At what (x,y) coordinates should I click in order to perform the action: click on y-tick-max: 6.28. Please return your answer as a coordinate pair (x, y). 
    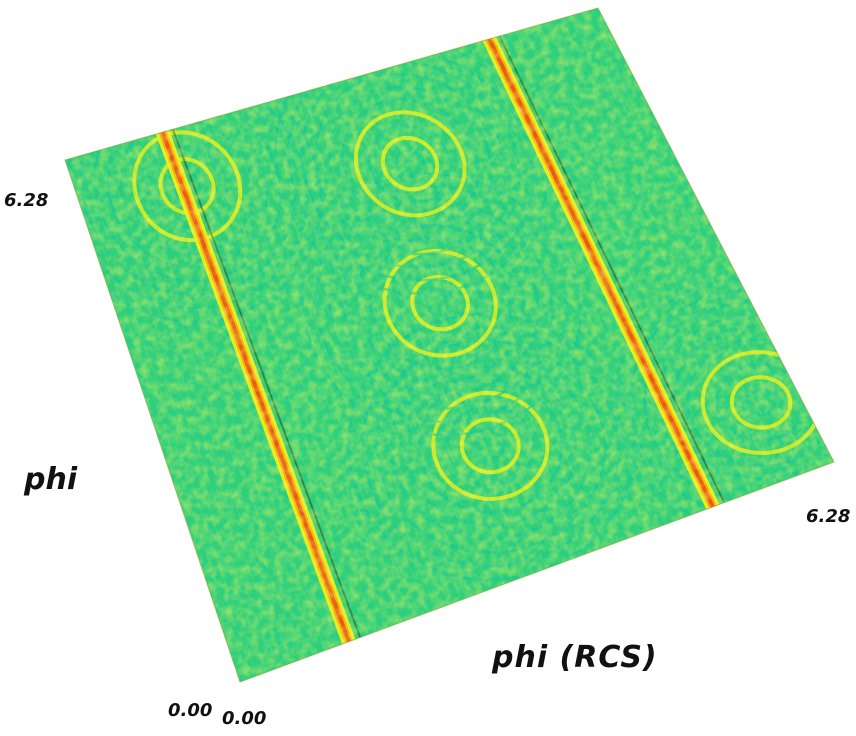
    Looking at the image, I should click on (26, 200).